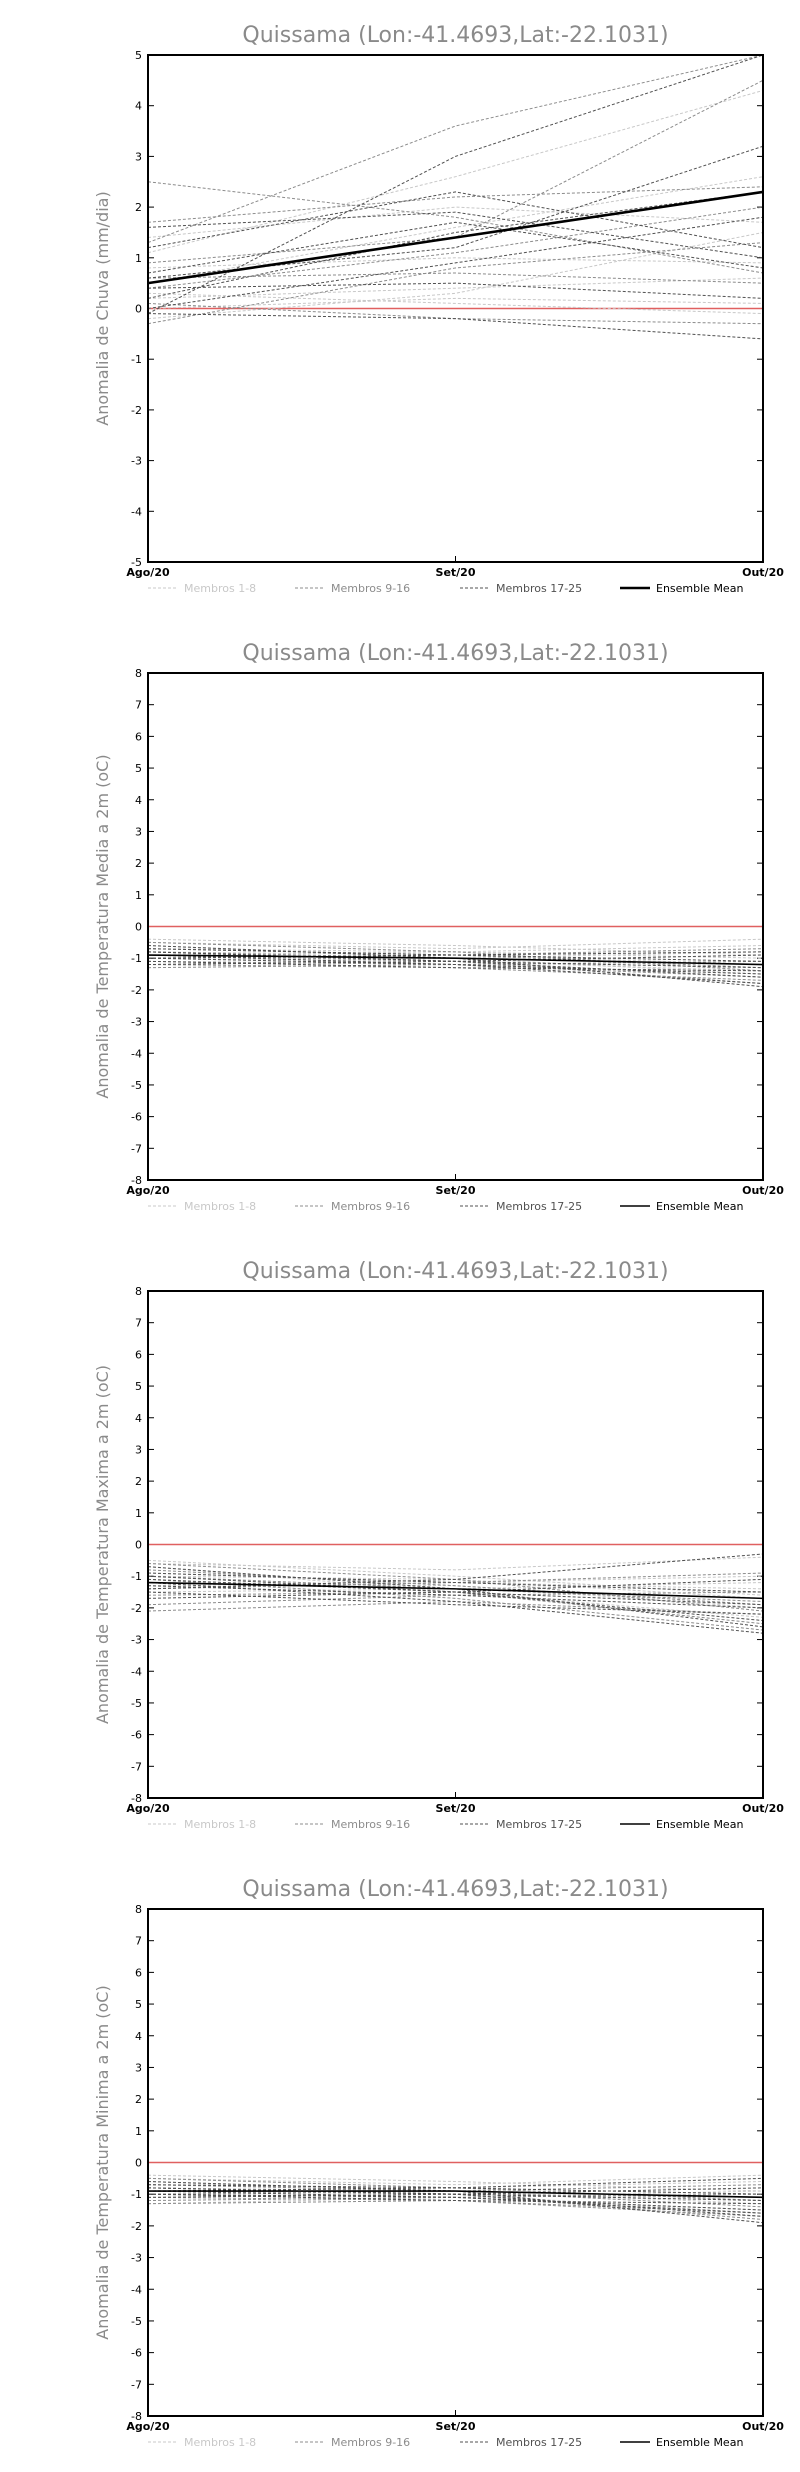 Image resolution: width=800 pixels, height=2472 pixels. Describe the element at coordinates (102, 308) in the screenshot. I see `y-axis-label: Anomalia de Chuva (mm/dia)` at that location.